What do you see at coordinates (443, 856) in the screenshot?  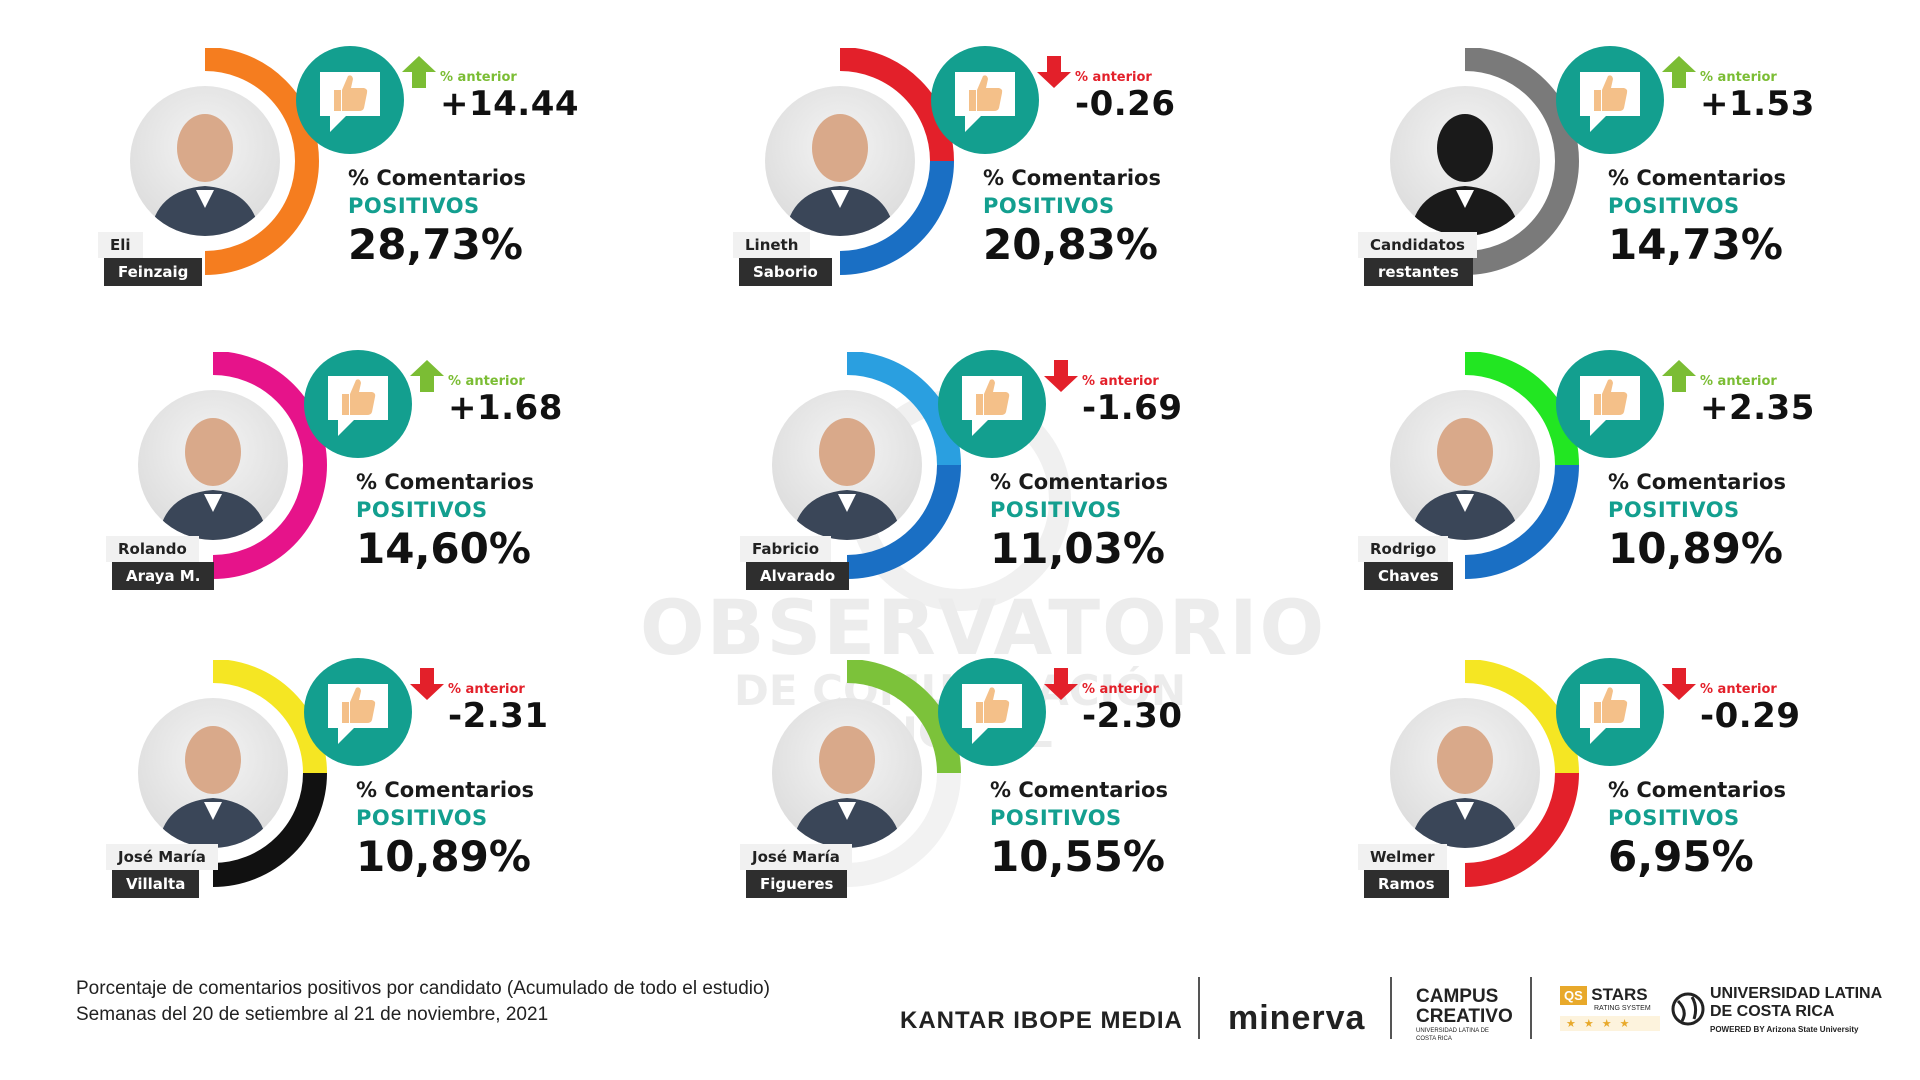 I see `positive-percentage: 10,89%` at bounding box center [443, 856].